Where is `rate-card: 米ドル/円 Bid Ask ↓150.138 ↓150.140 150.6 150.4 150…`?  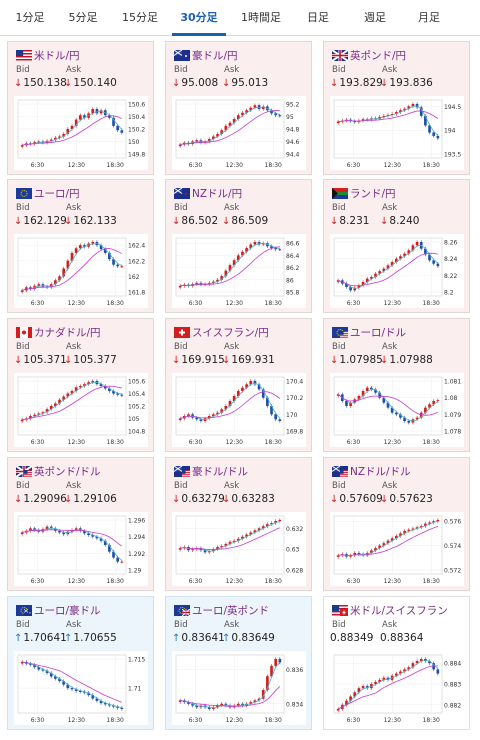
rate-card: 米ドル/円 Bid Ask ↓150.138 ↓150.140 150.6 150.4 150… is located at coordinates (80, 108).